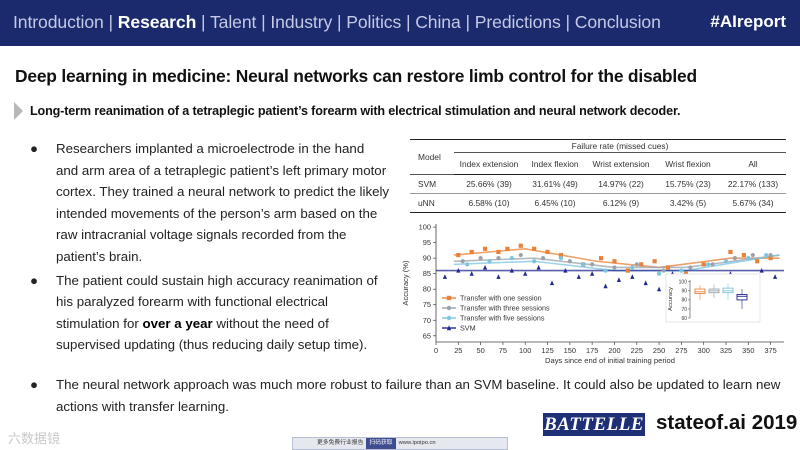  What do you see at coordinates (381, 443) in the screenshot?
I see `report-banner-button: 扫码获取` at bounding box center [381, 443].